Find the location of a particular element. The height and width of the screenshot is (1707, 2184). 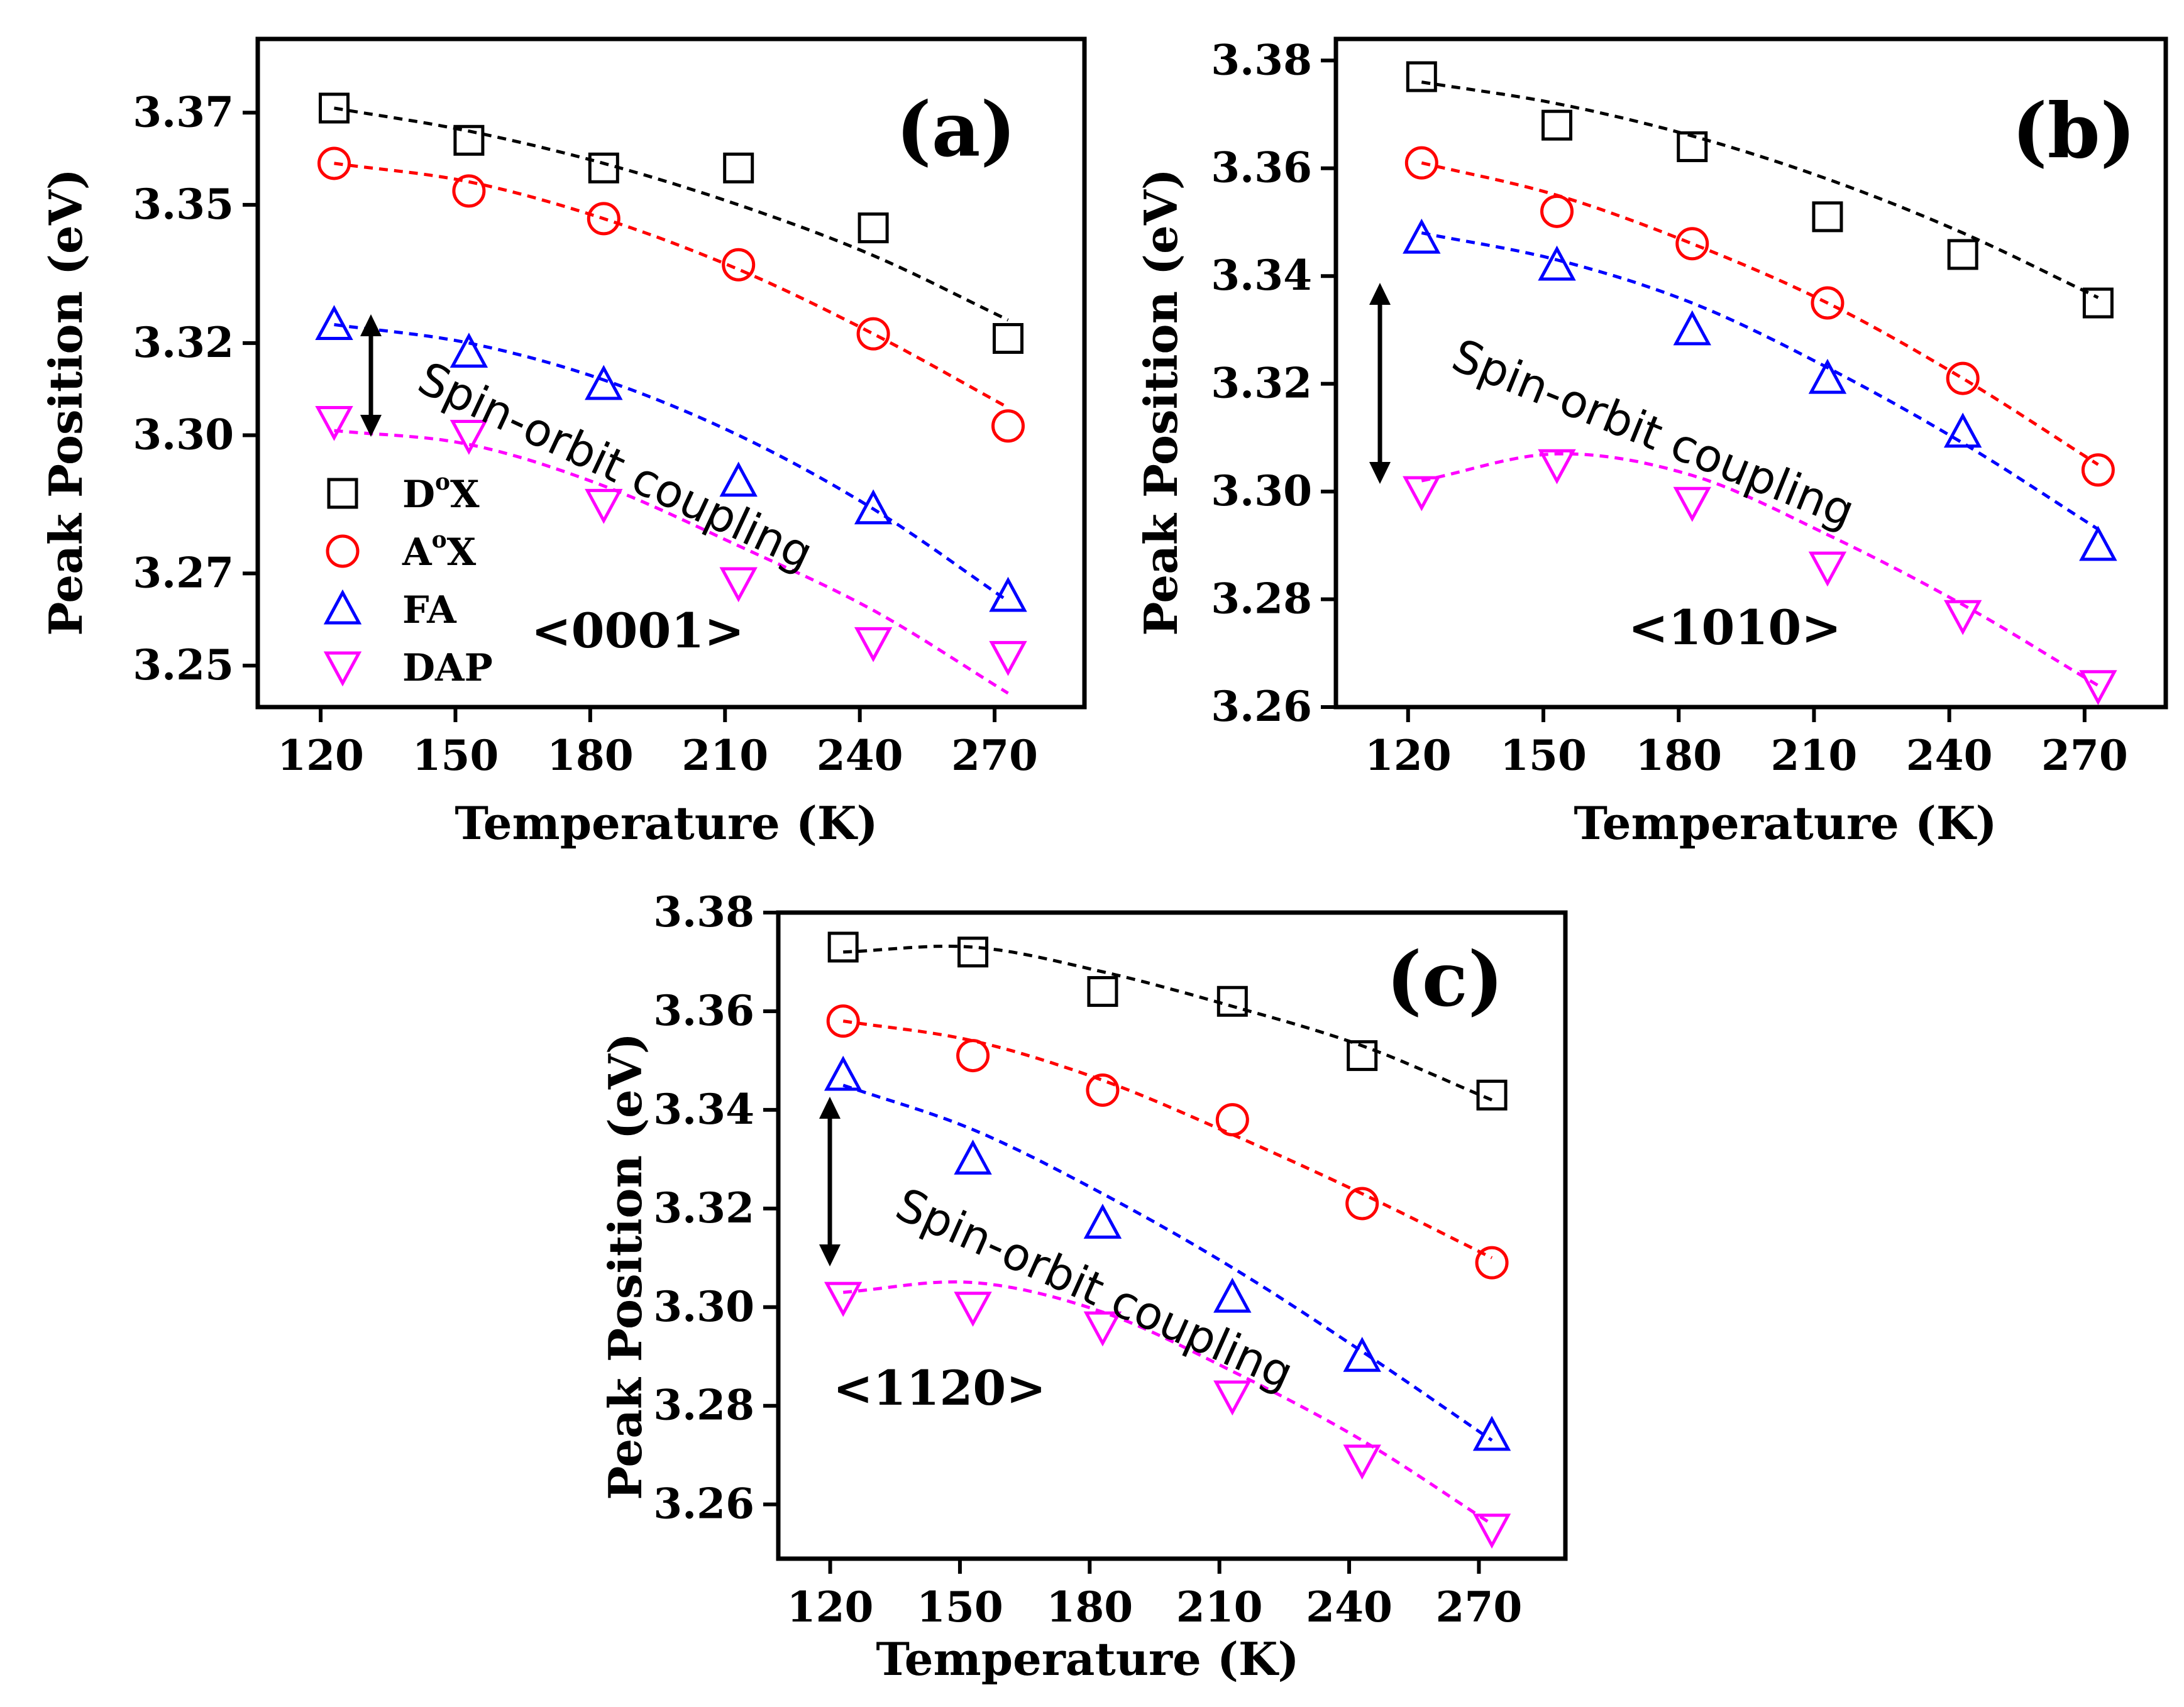

fit-line-DoX-b is located at coordinates (1760, 189).